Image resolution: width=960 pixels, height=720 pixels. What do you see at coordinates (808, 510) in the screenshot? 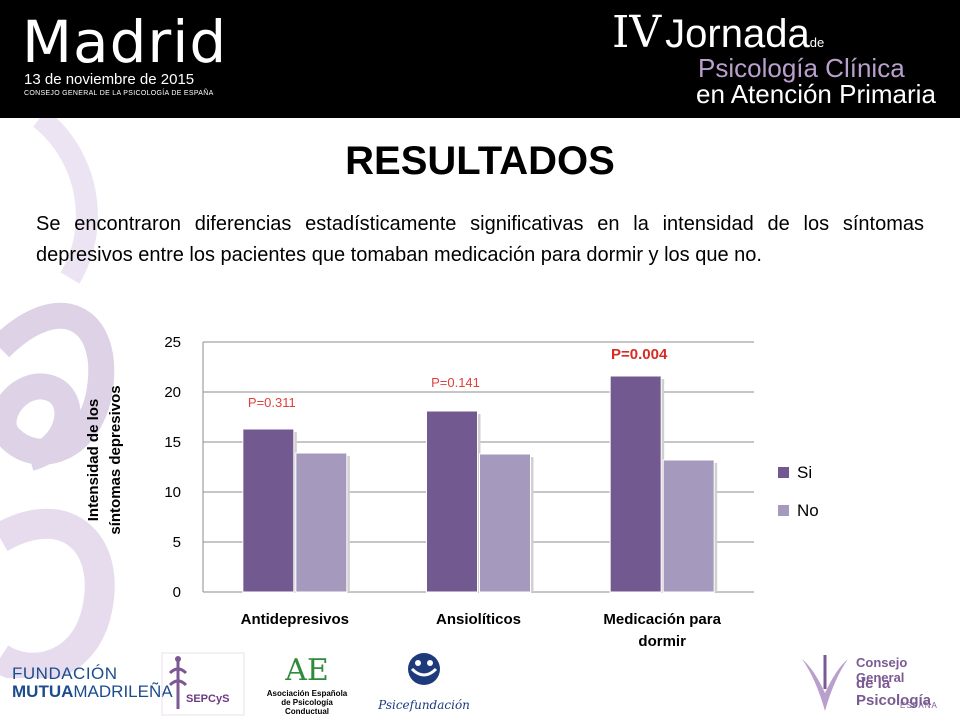
I see `legend-label: No` at bounding box center [808, 510].